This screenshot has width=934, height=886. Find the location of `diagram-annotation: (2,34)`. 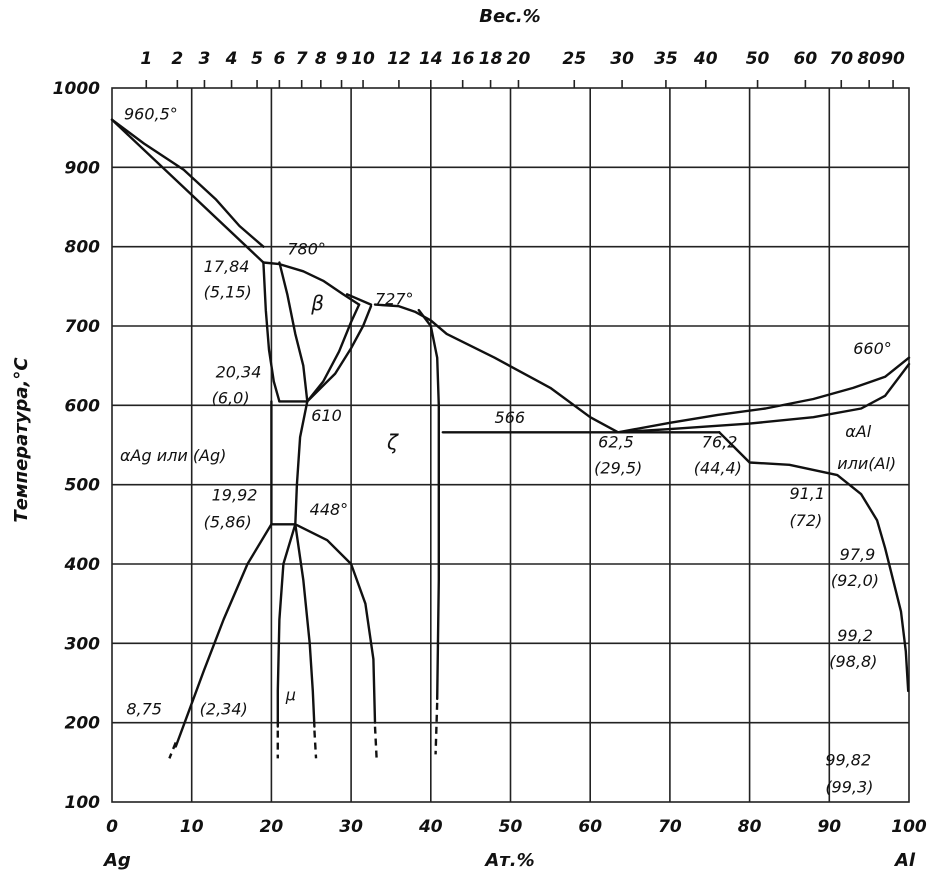

diagram-annotation: (2,34) is located at coordinates (224, 709).